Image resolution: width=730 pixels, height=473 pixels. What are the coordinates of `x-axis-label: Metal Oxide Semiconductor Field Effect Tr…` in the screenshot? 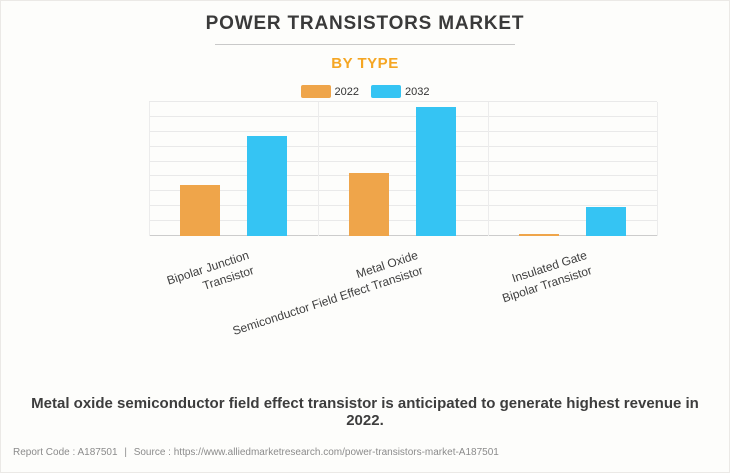 It's located at (327, 293).